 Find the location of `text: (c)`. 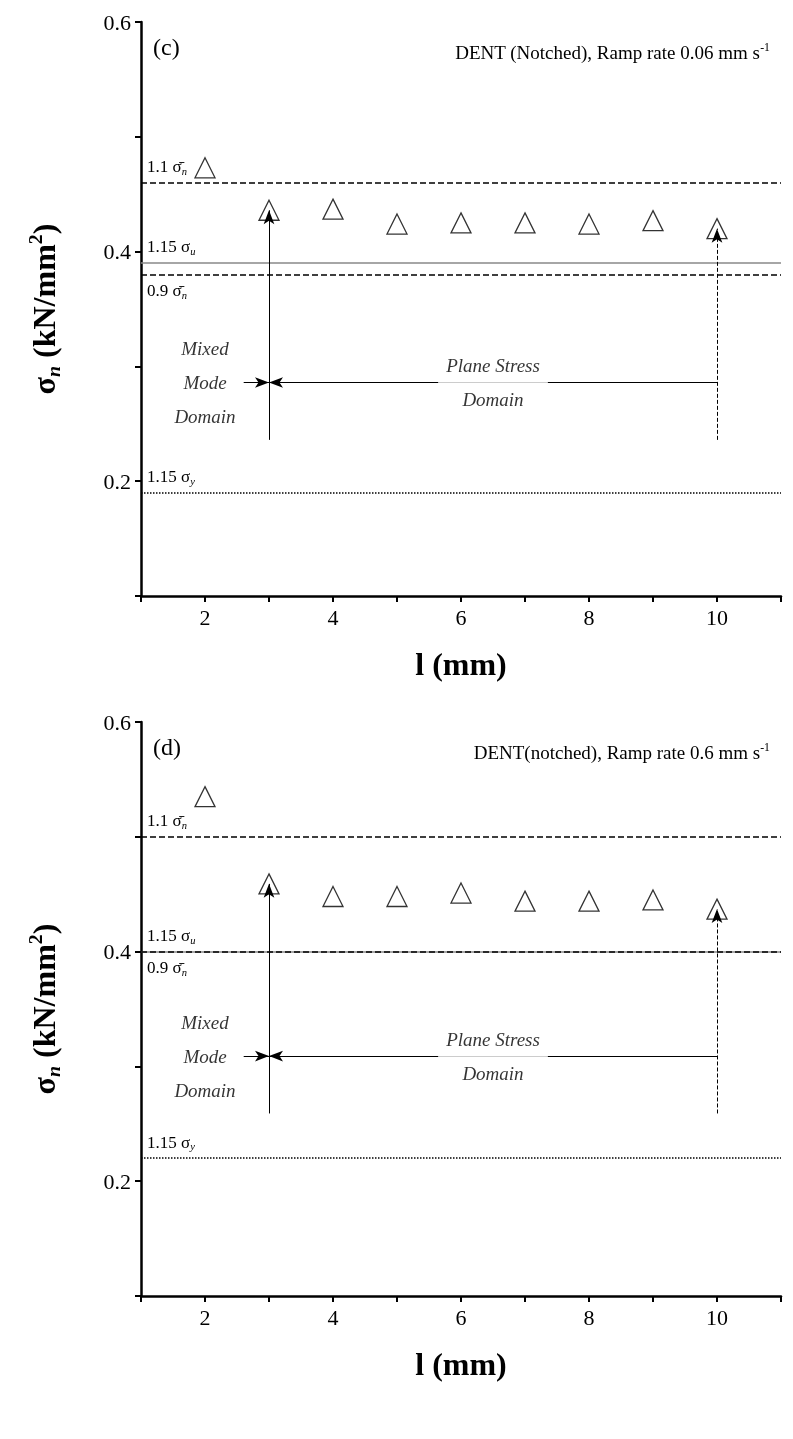

text: (c) is located at coordinates (166, 47).